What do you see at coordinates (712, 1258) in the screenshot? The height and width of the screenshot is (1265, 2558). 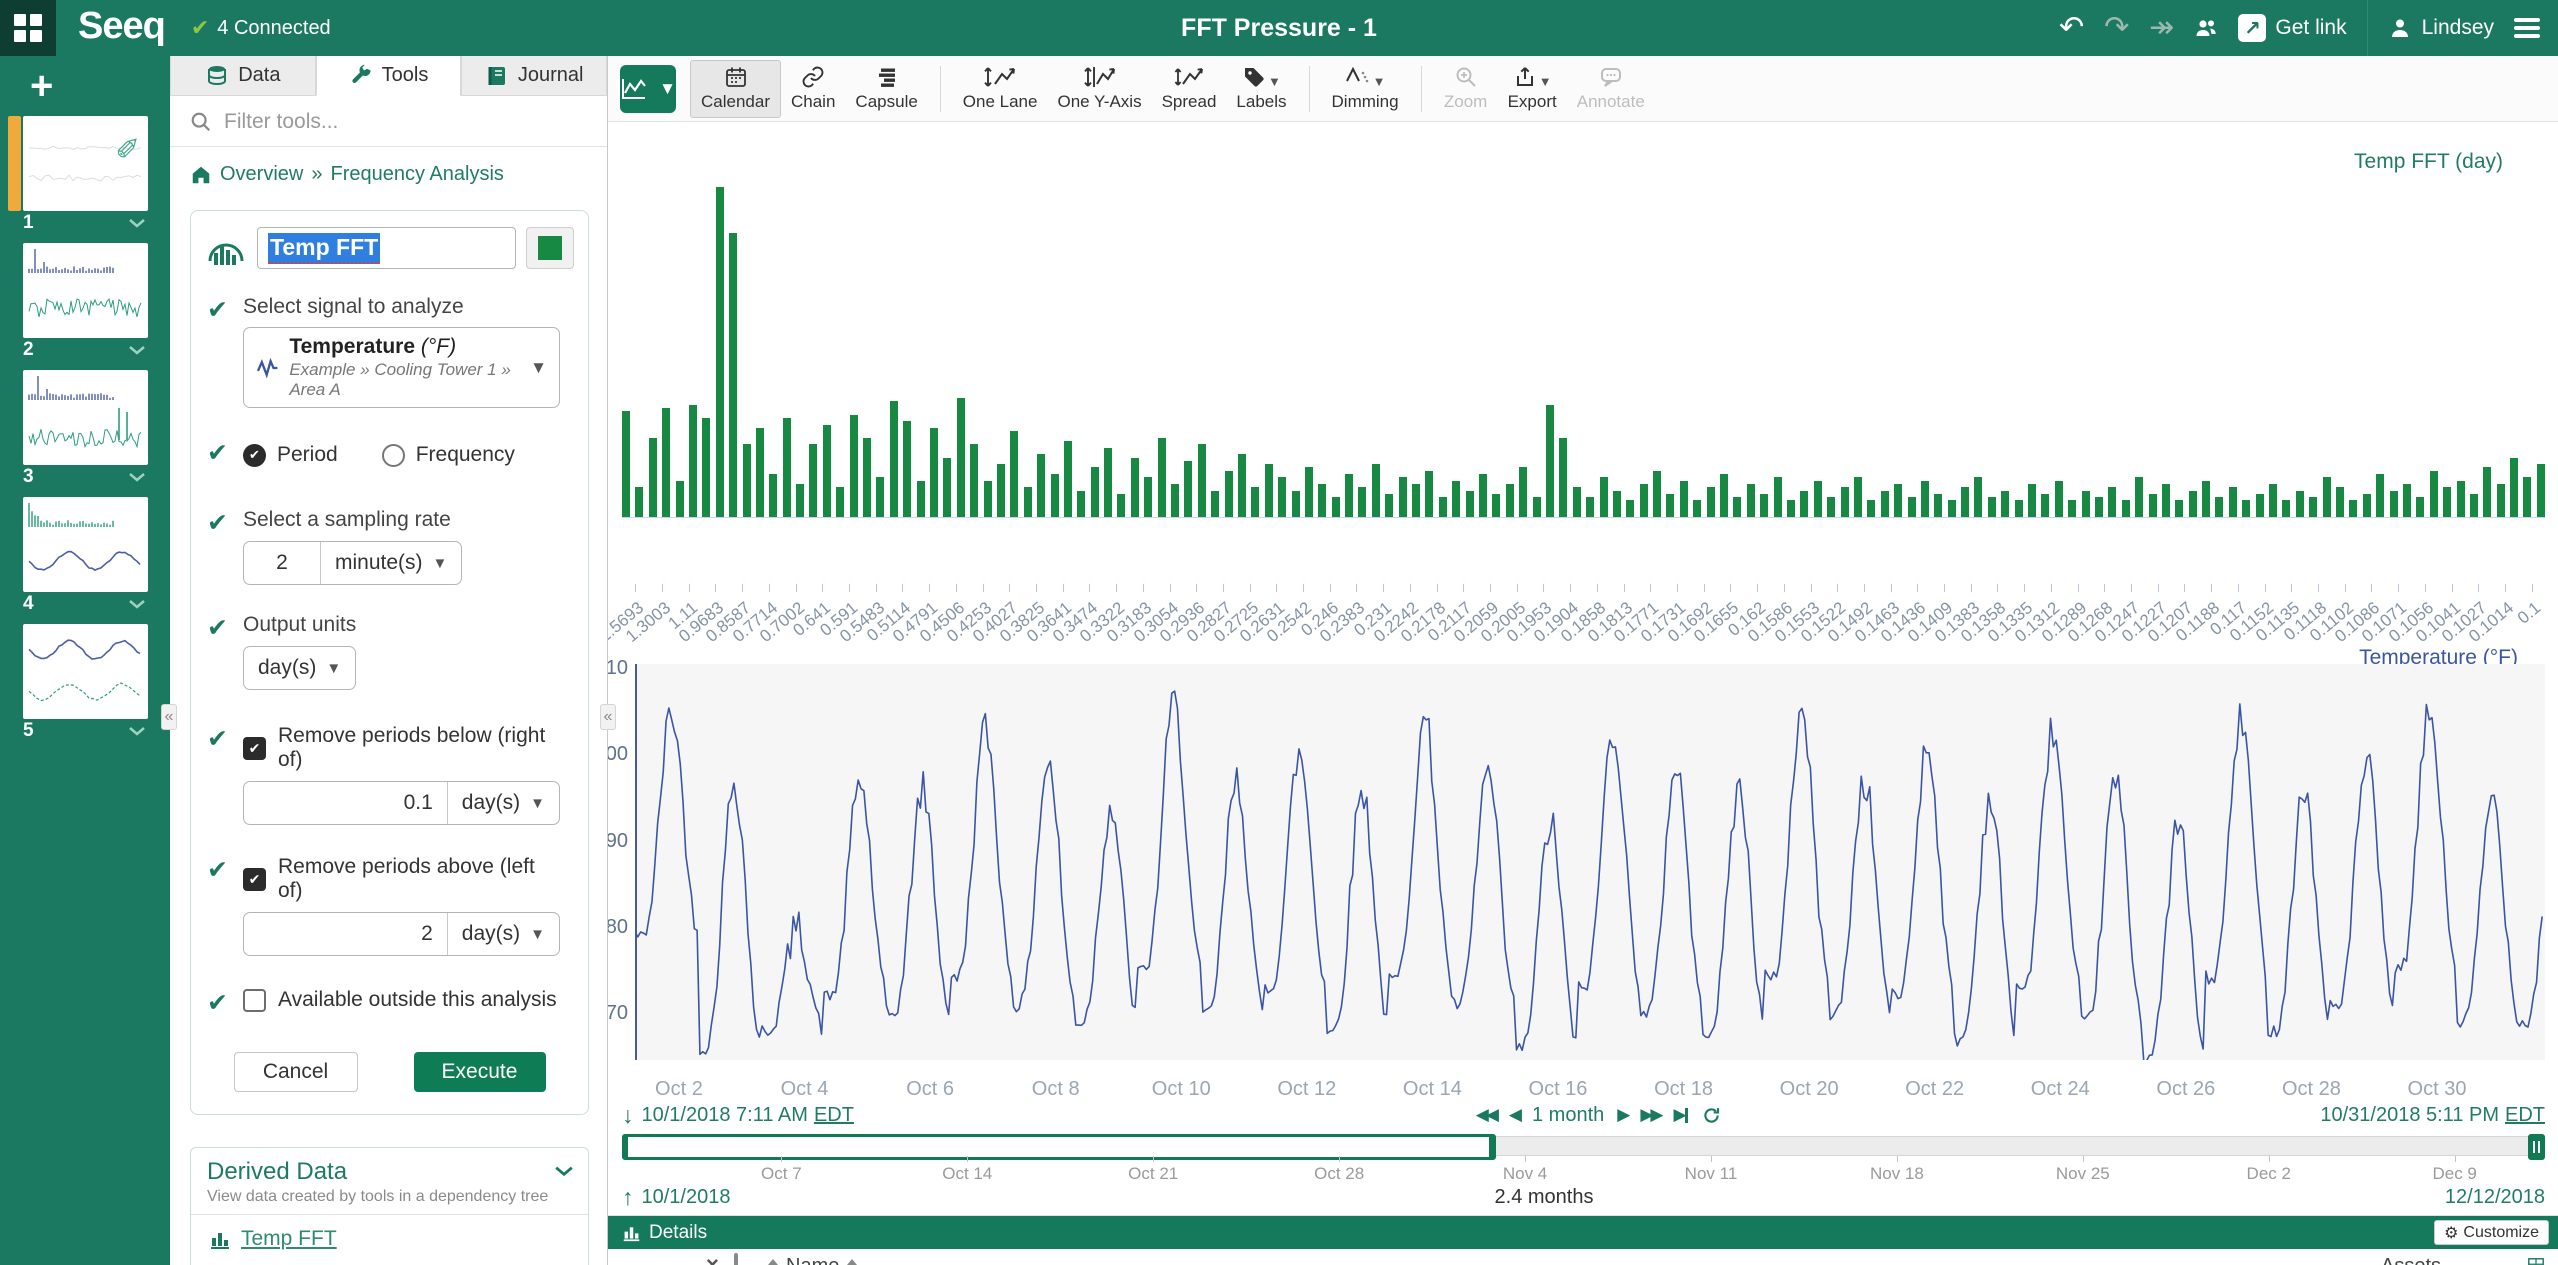 I see `remove-all-icon: ×` at bounding box center [712, 1258].